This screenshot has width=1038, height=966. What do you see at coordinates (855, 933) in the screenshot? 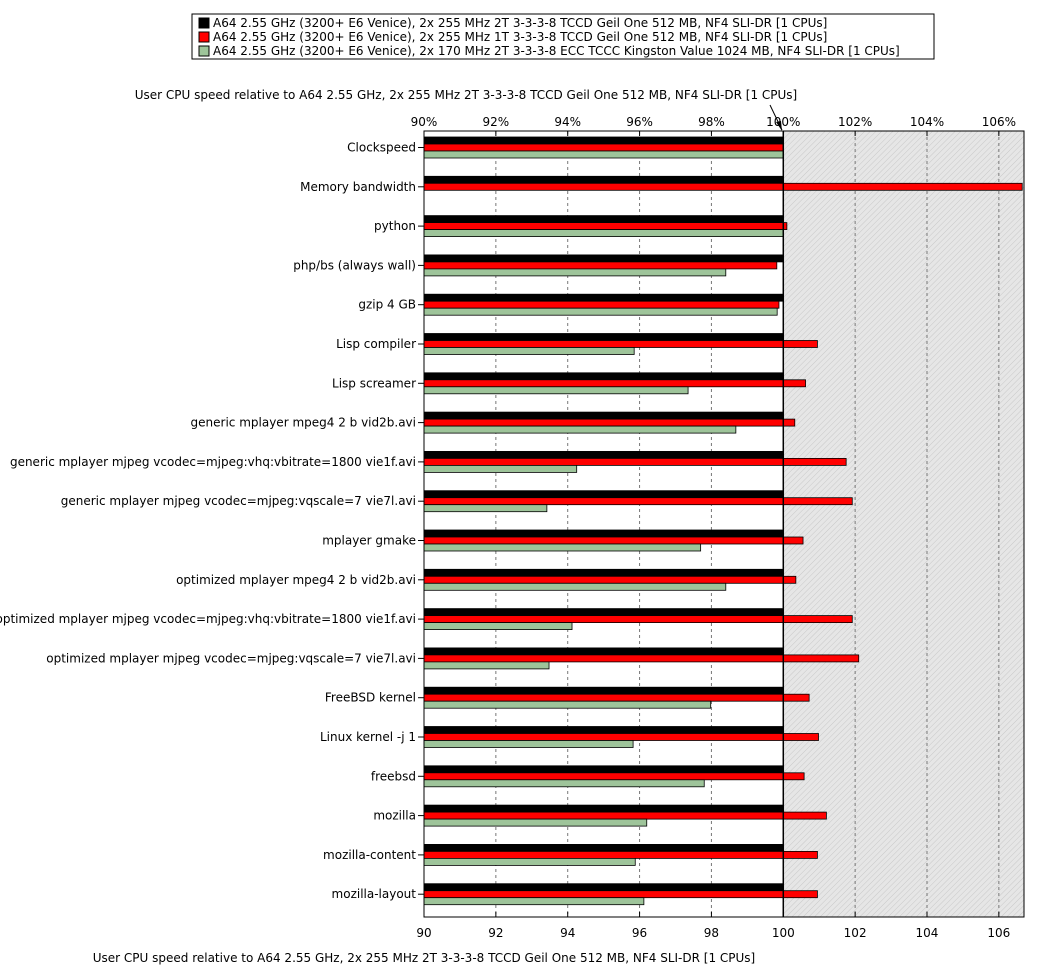
I see `bottom-tick-label: 102` at bounding box center [855, 933].